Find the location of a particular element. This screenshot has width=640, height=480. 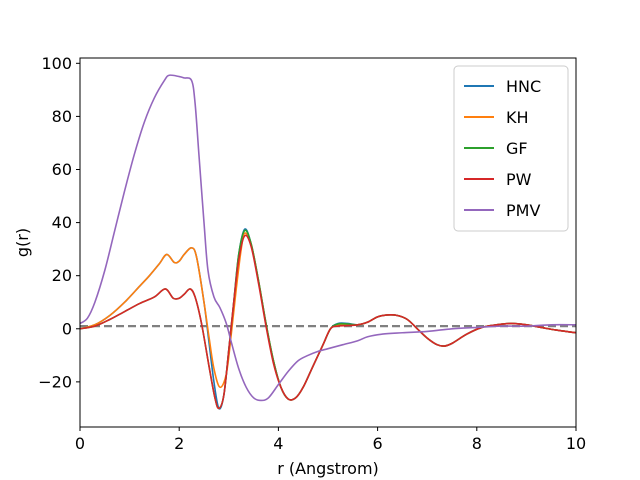

y-tick-label: 100 is located at coordinates (56, 63).